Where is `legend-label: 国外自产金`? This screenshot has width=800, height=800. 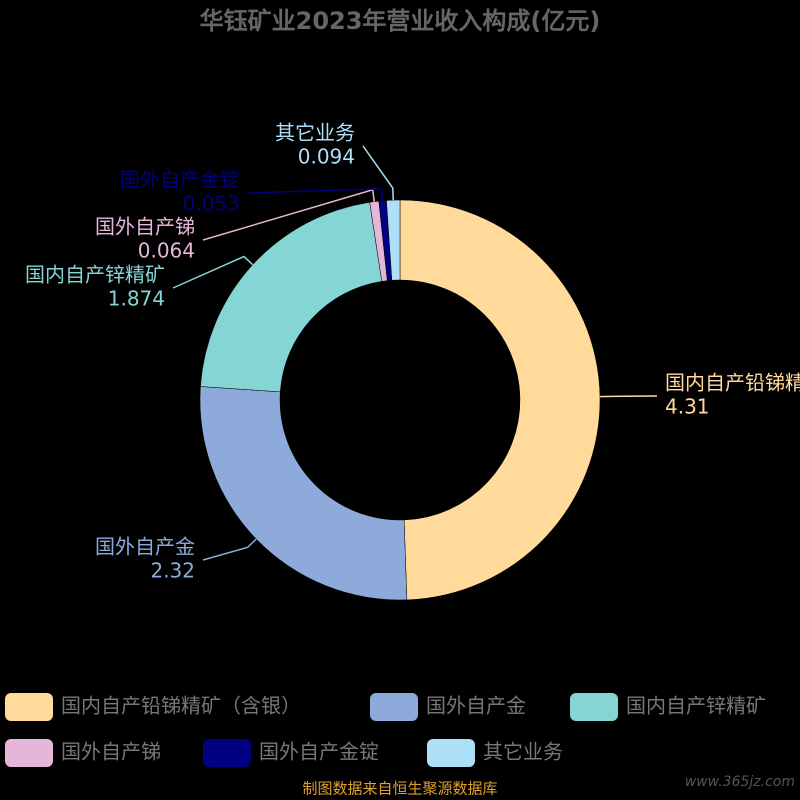
legend-label: 国外自产金 is located at coordinates (476, 706).